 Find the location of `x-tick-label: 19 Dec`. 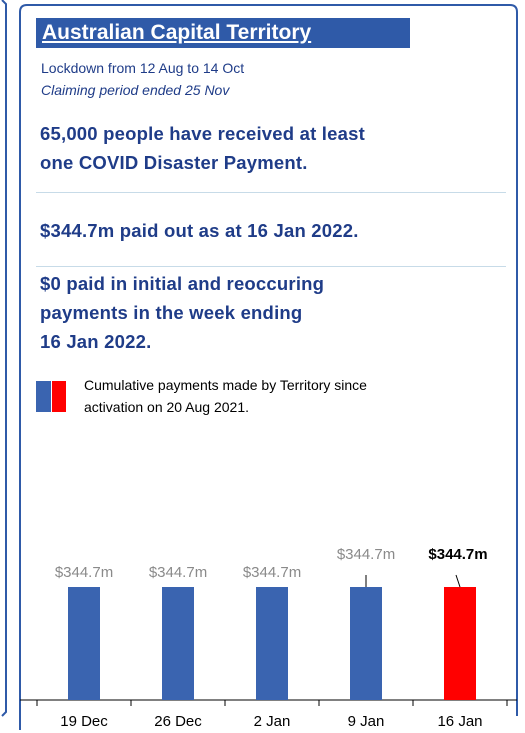

x-tick-label: 19 Dec is located at coordinates (84, 721).